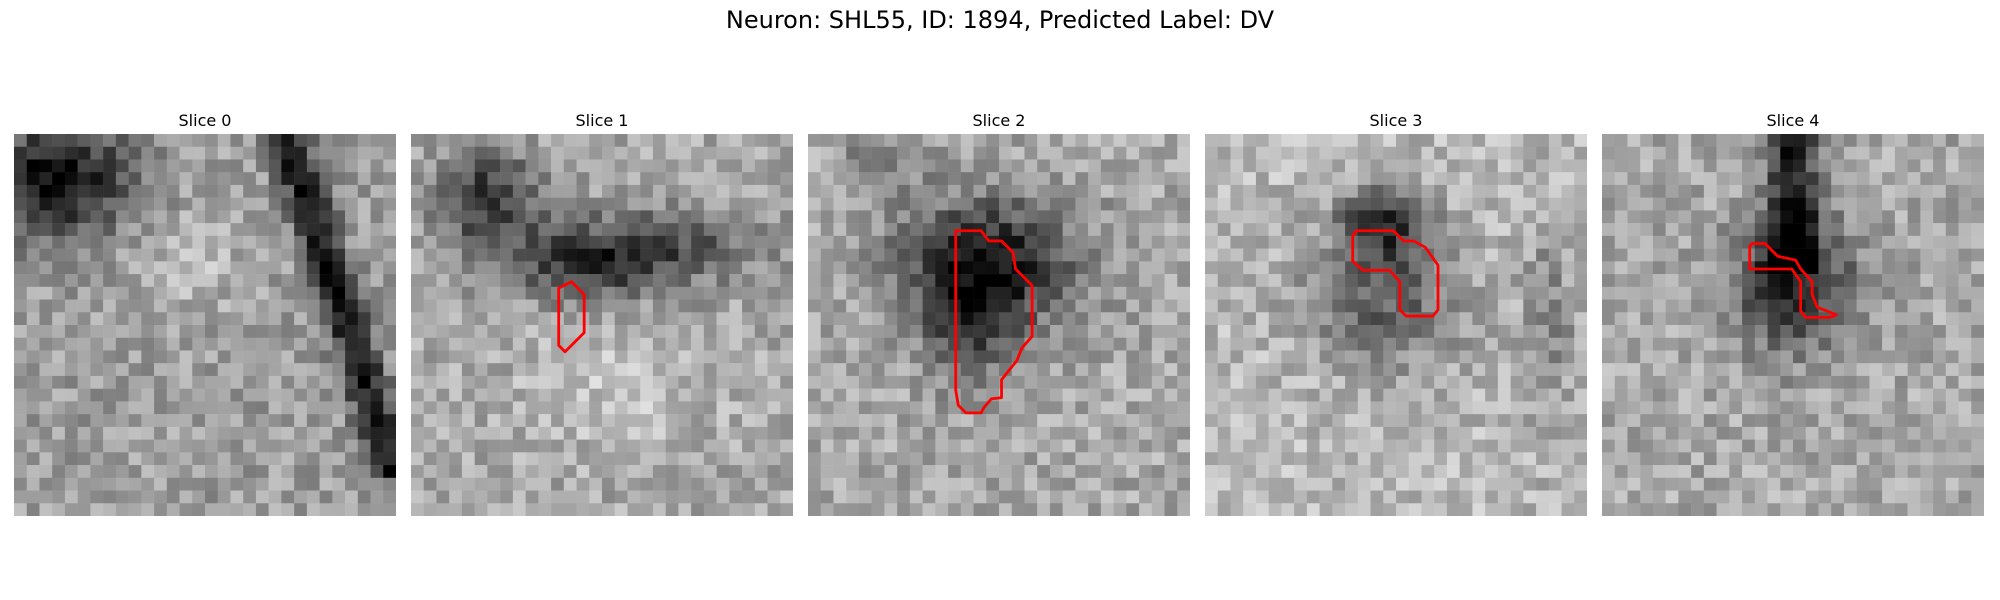 This screenshot has height=600, width=2000. I want to click on slice-panel-3: Slice 3, so click(1396, 313).